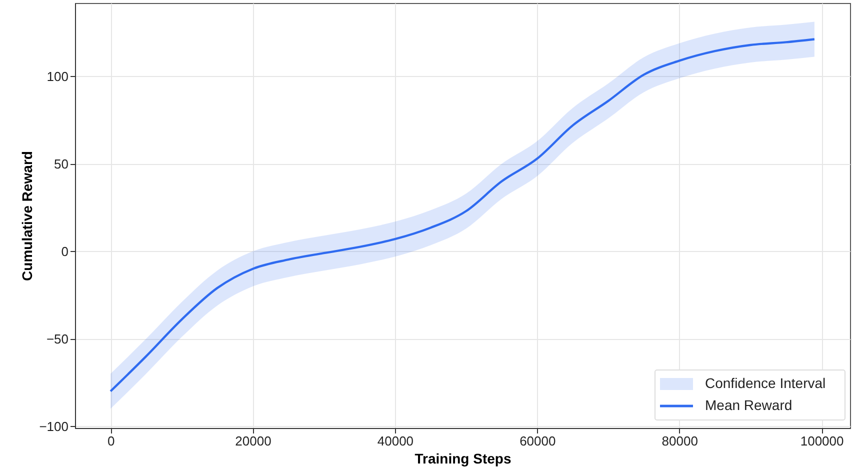 The image size is (852, 475). Describe the element at coordinates (61, 164) in the screenshot. I see `y-tick-label: 50` at that location.